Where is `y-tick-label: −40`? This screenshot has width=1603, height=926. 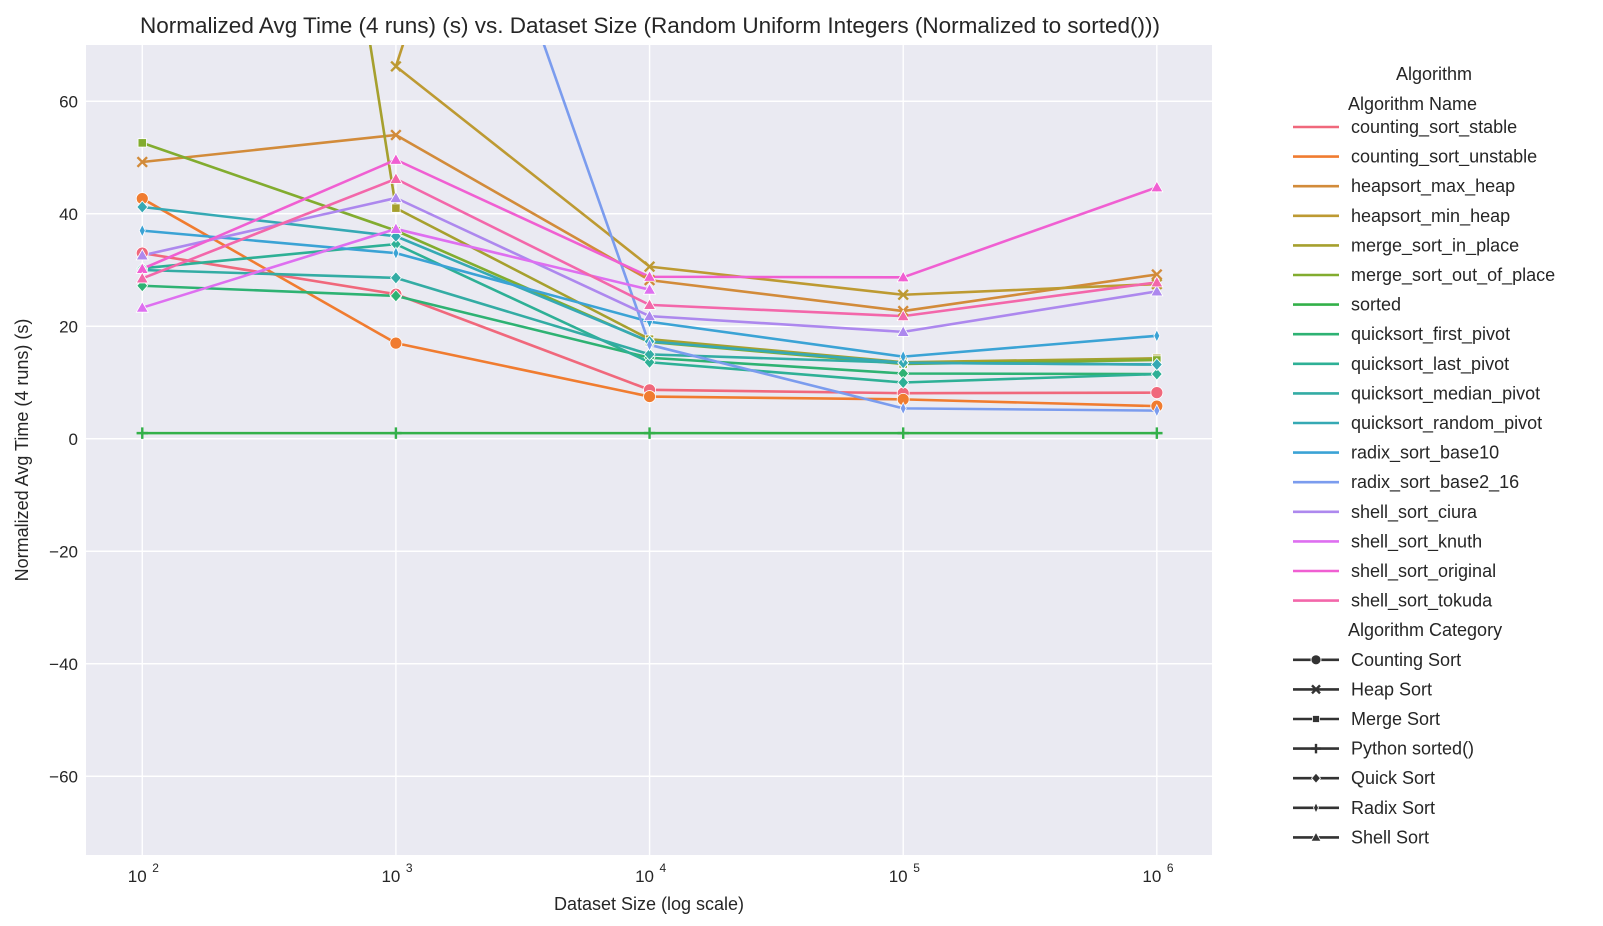 y-tick-label: −40 is located at coordinates (63, 664).